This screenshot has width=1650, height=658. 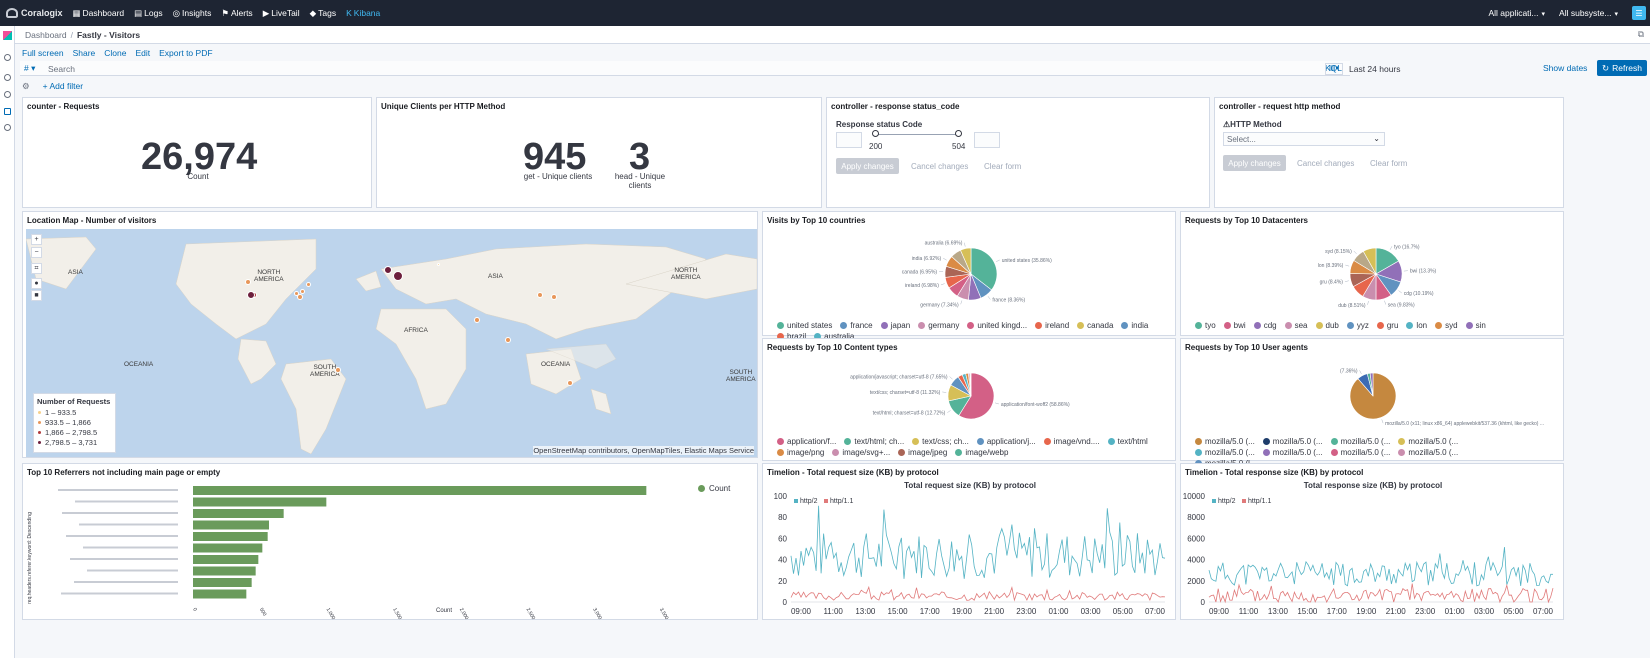 What do you see at coordinates (1326, 163) in the screenshot?
I see `cancel-changes-button: Cancel changes` at bounding box center [1326, 163].